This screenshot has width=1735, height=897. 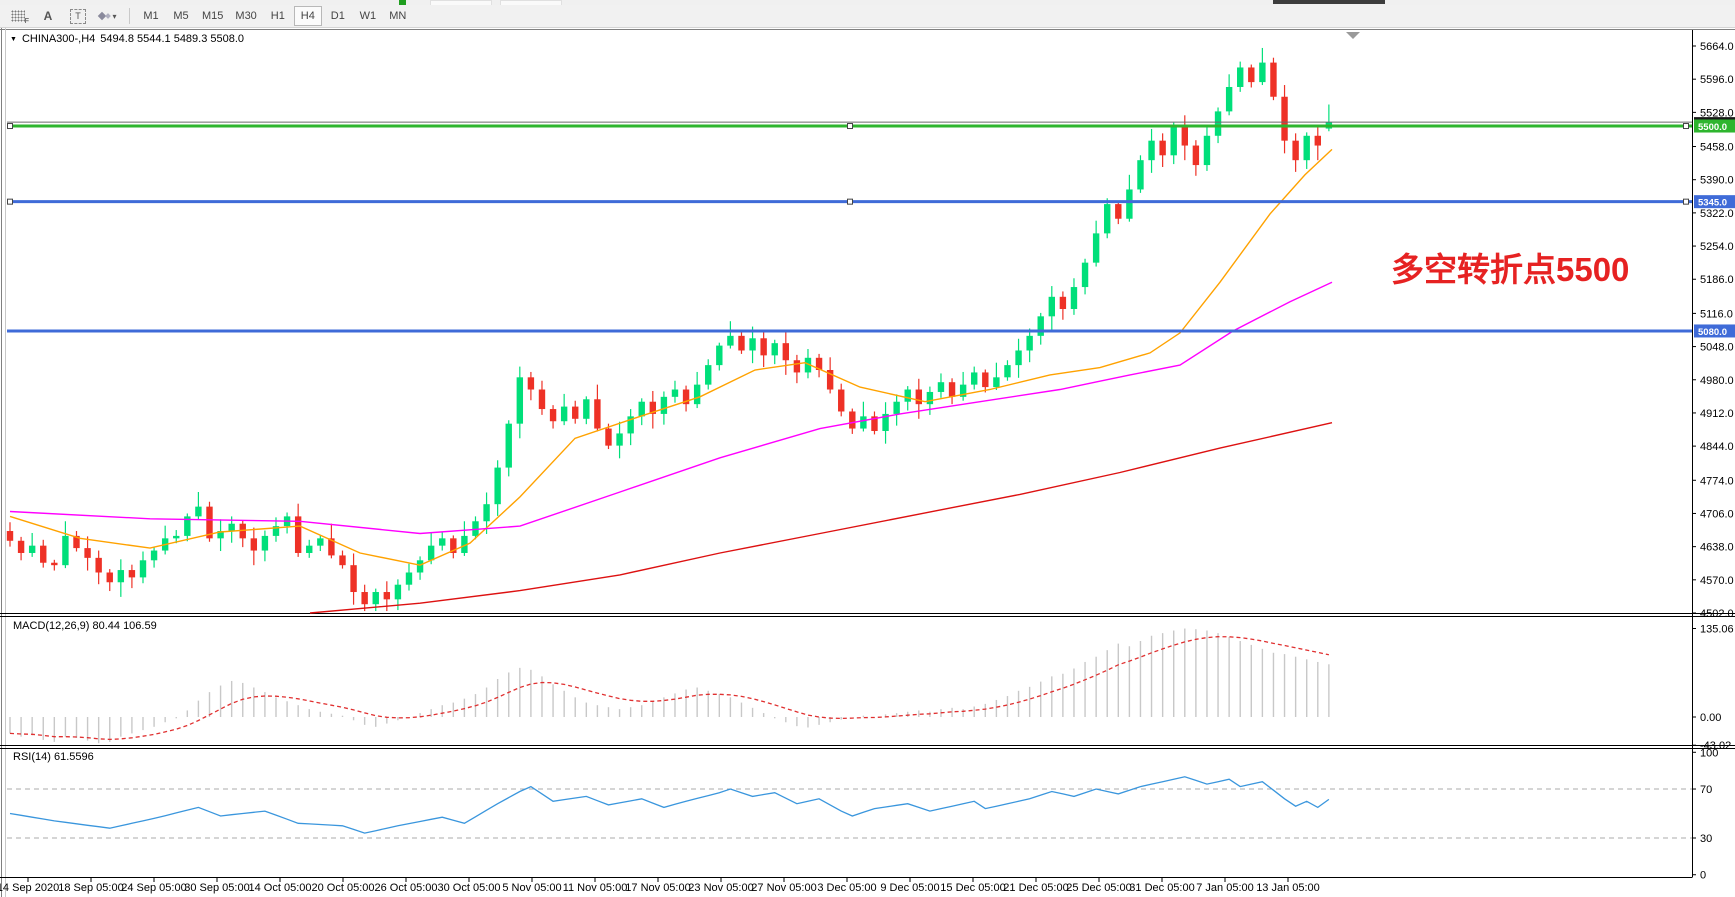 I want to click on grid-icon: F, so click(x=20, y=17).